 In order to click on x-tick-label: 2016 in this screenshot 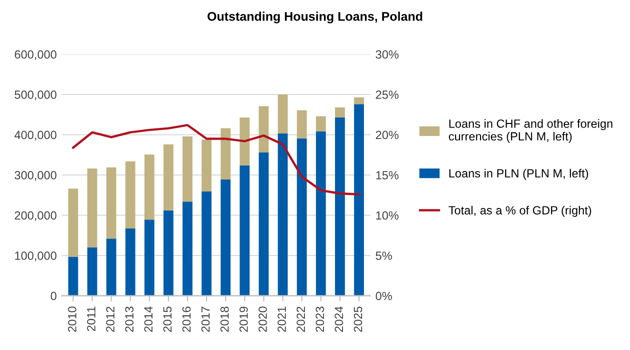, I will do `click(186, 319)`.